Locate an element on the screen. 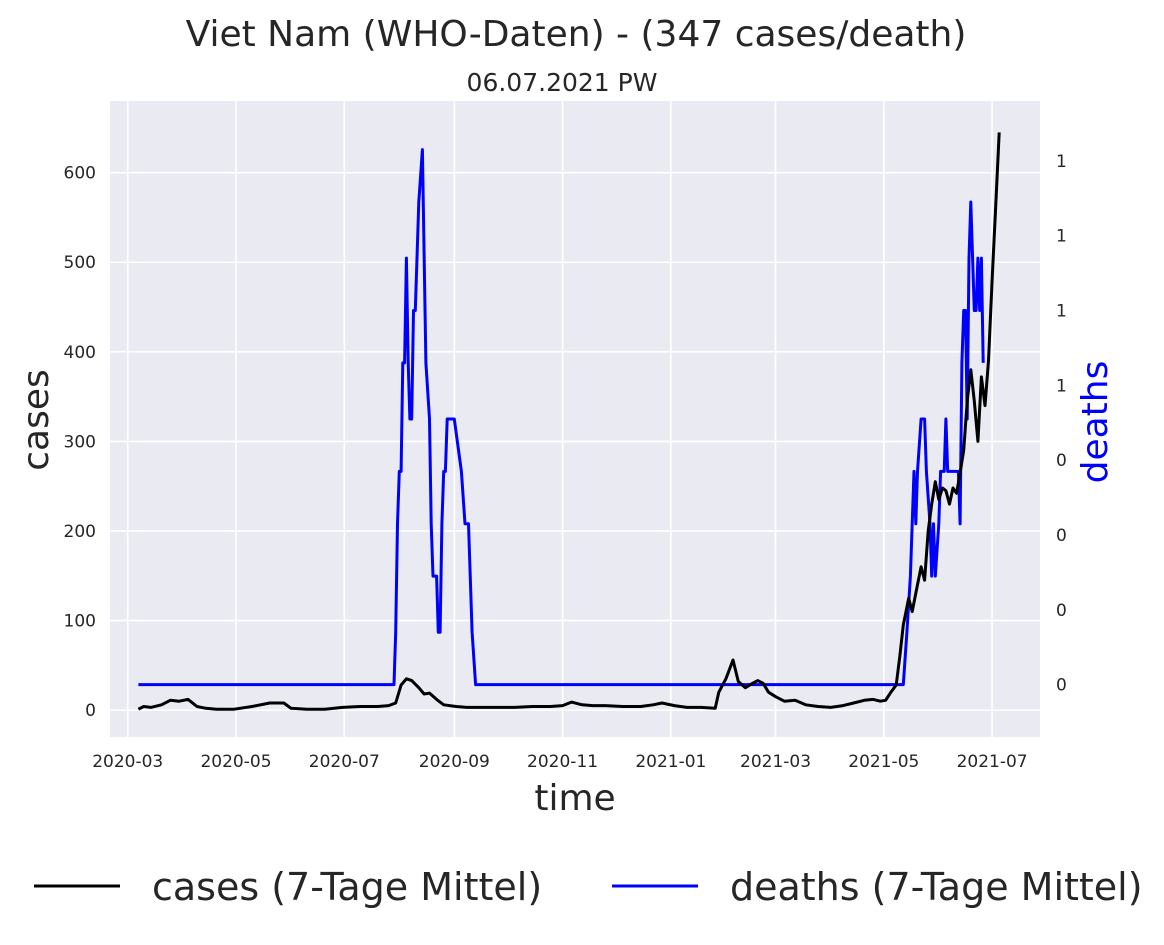 This screenshot has height=945, width=1164. x-tick-label: 2020-11 is located at coordinates (562, 762).